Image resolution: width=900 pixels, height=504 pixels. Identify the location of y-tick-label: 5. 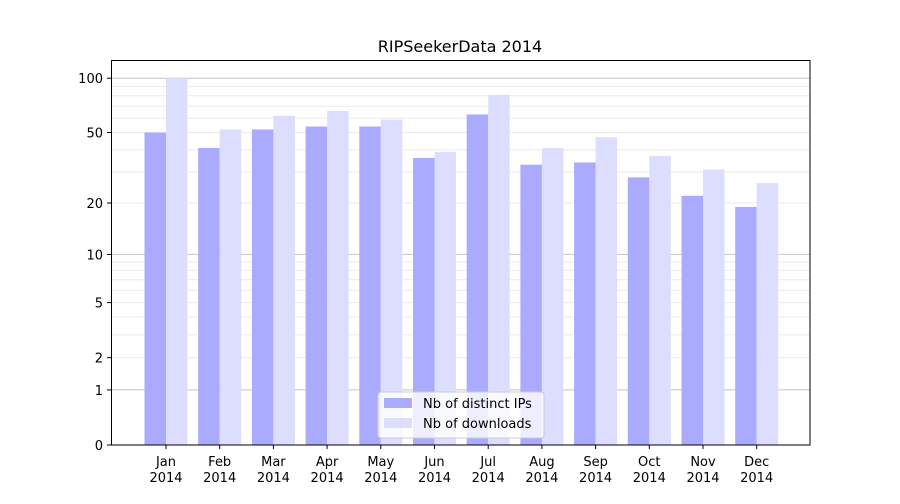
(99, 304).